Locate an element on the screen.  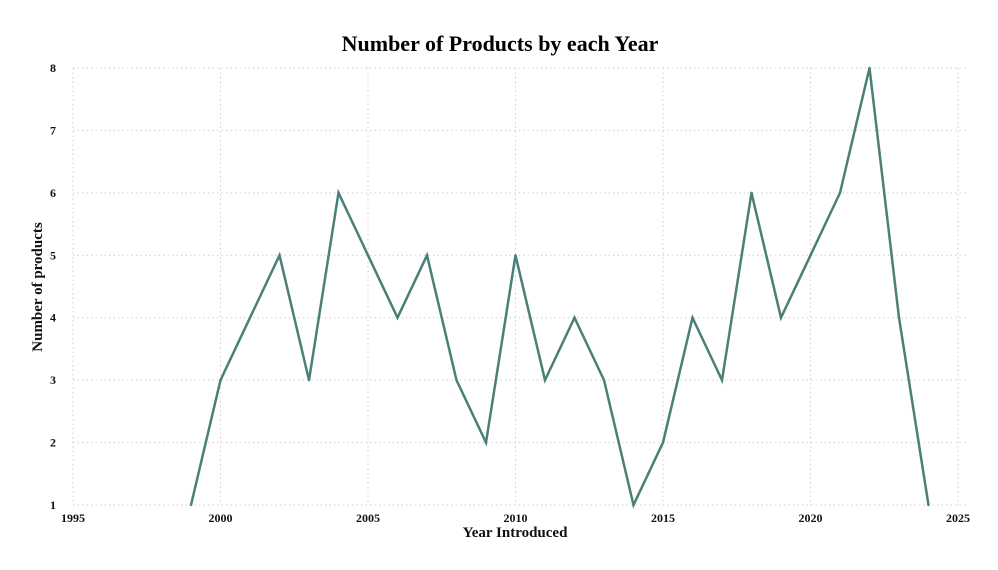
x-axis-ticks: 1995 2000 2005 2010 2015 2020 2025 is located at coordinates (515, 518).